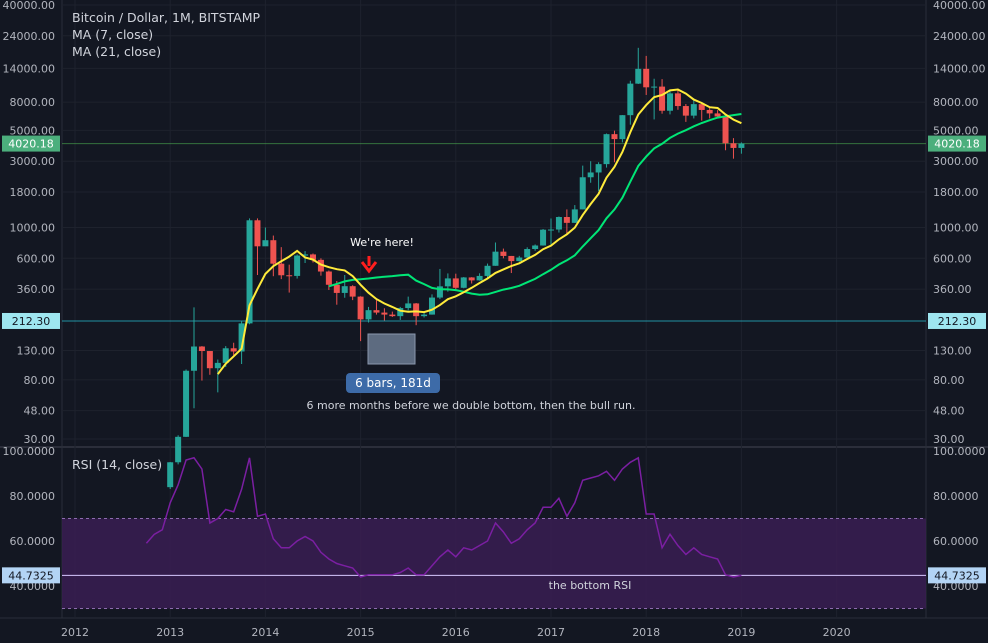  What do you see at coordinates (166, 17) in the screenshot?
I see `symbol-title: Bitcoin / Dollar, 1M, BITSTAMP` at bounding box center [166, 17].